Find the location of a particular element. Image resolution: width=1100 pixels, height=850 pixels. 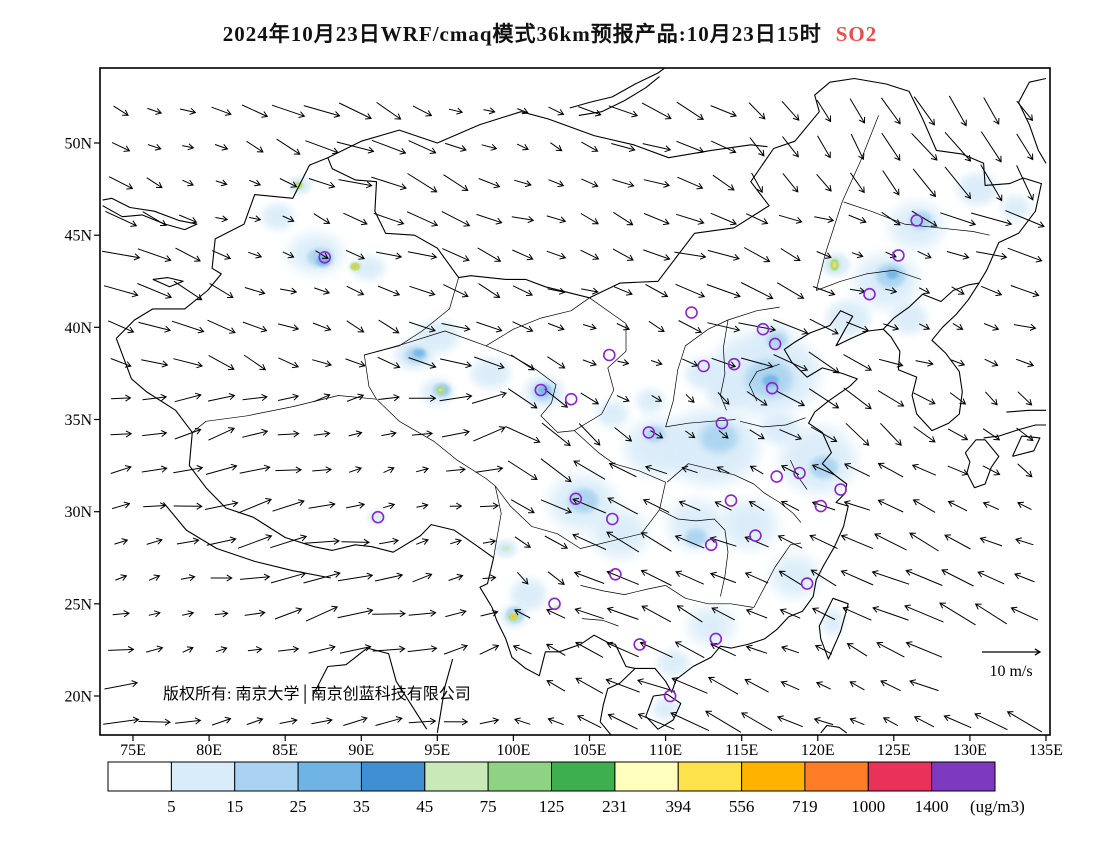

x-tick-label: 100E is located at coordinates (514, 750).